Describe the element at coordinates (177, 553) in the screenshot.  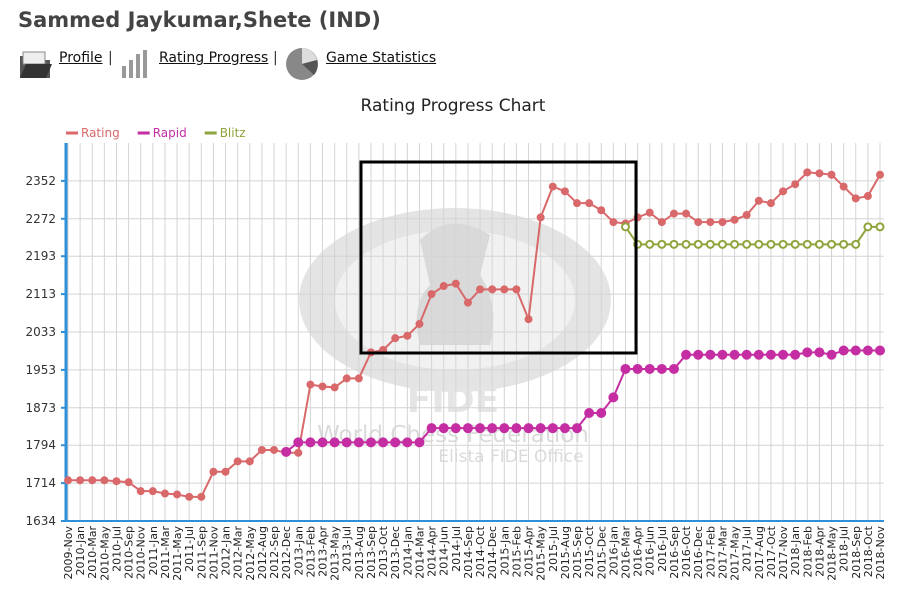
I see `x-tick-label: 2011-May` at that location.